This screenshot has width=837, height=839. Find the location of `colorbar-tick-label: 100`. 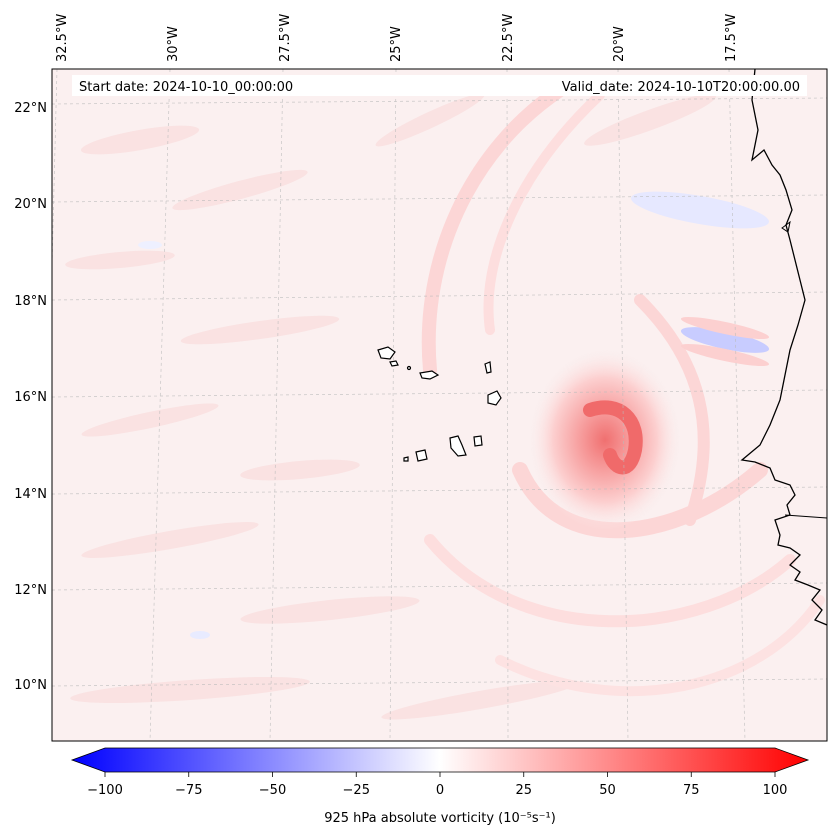

colorbar-tick-label: 100 is located at coordinates (775, 790).